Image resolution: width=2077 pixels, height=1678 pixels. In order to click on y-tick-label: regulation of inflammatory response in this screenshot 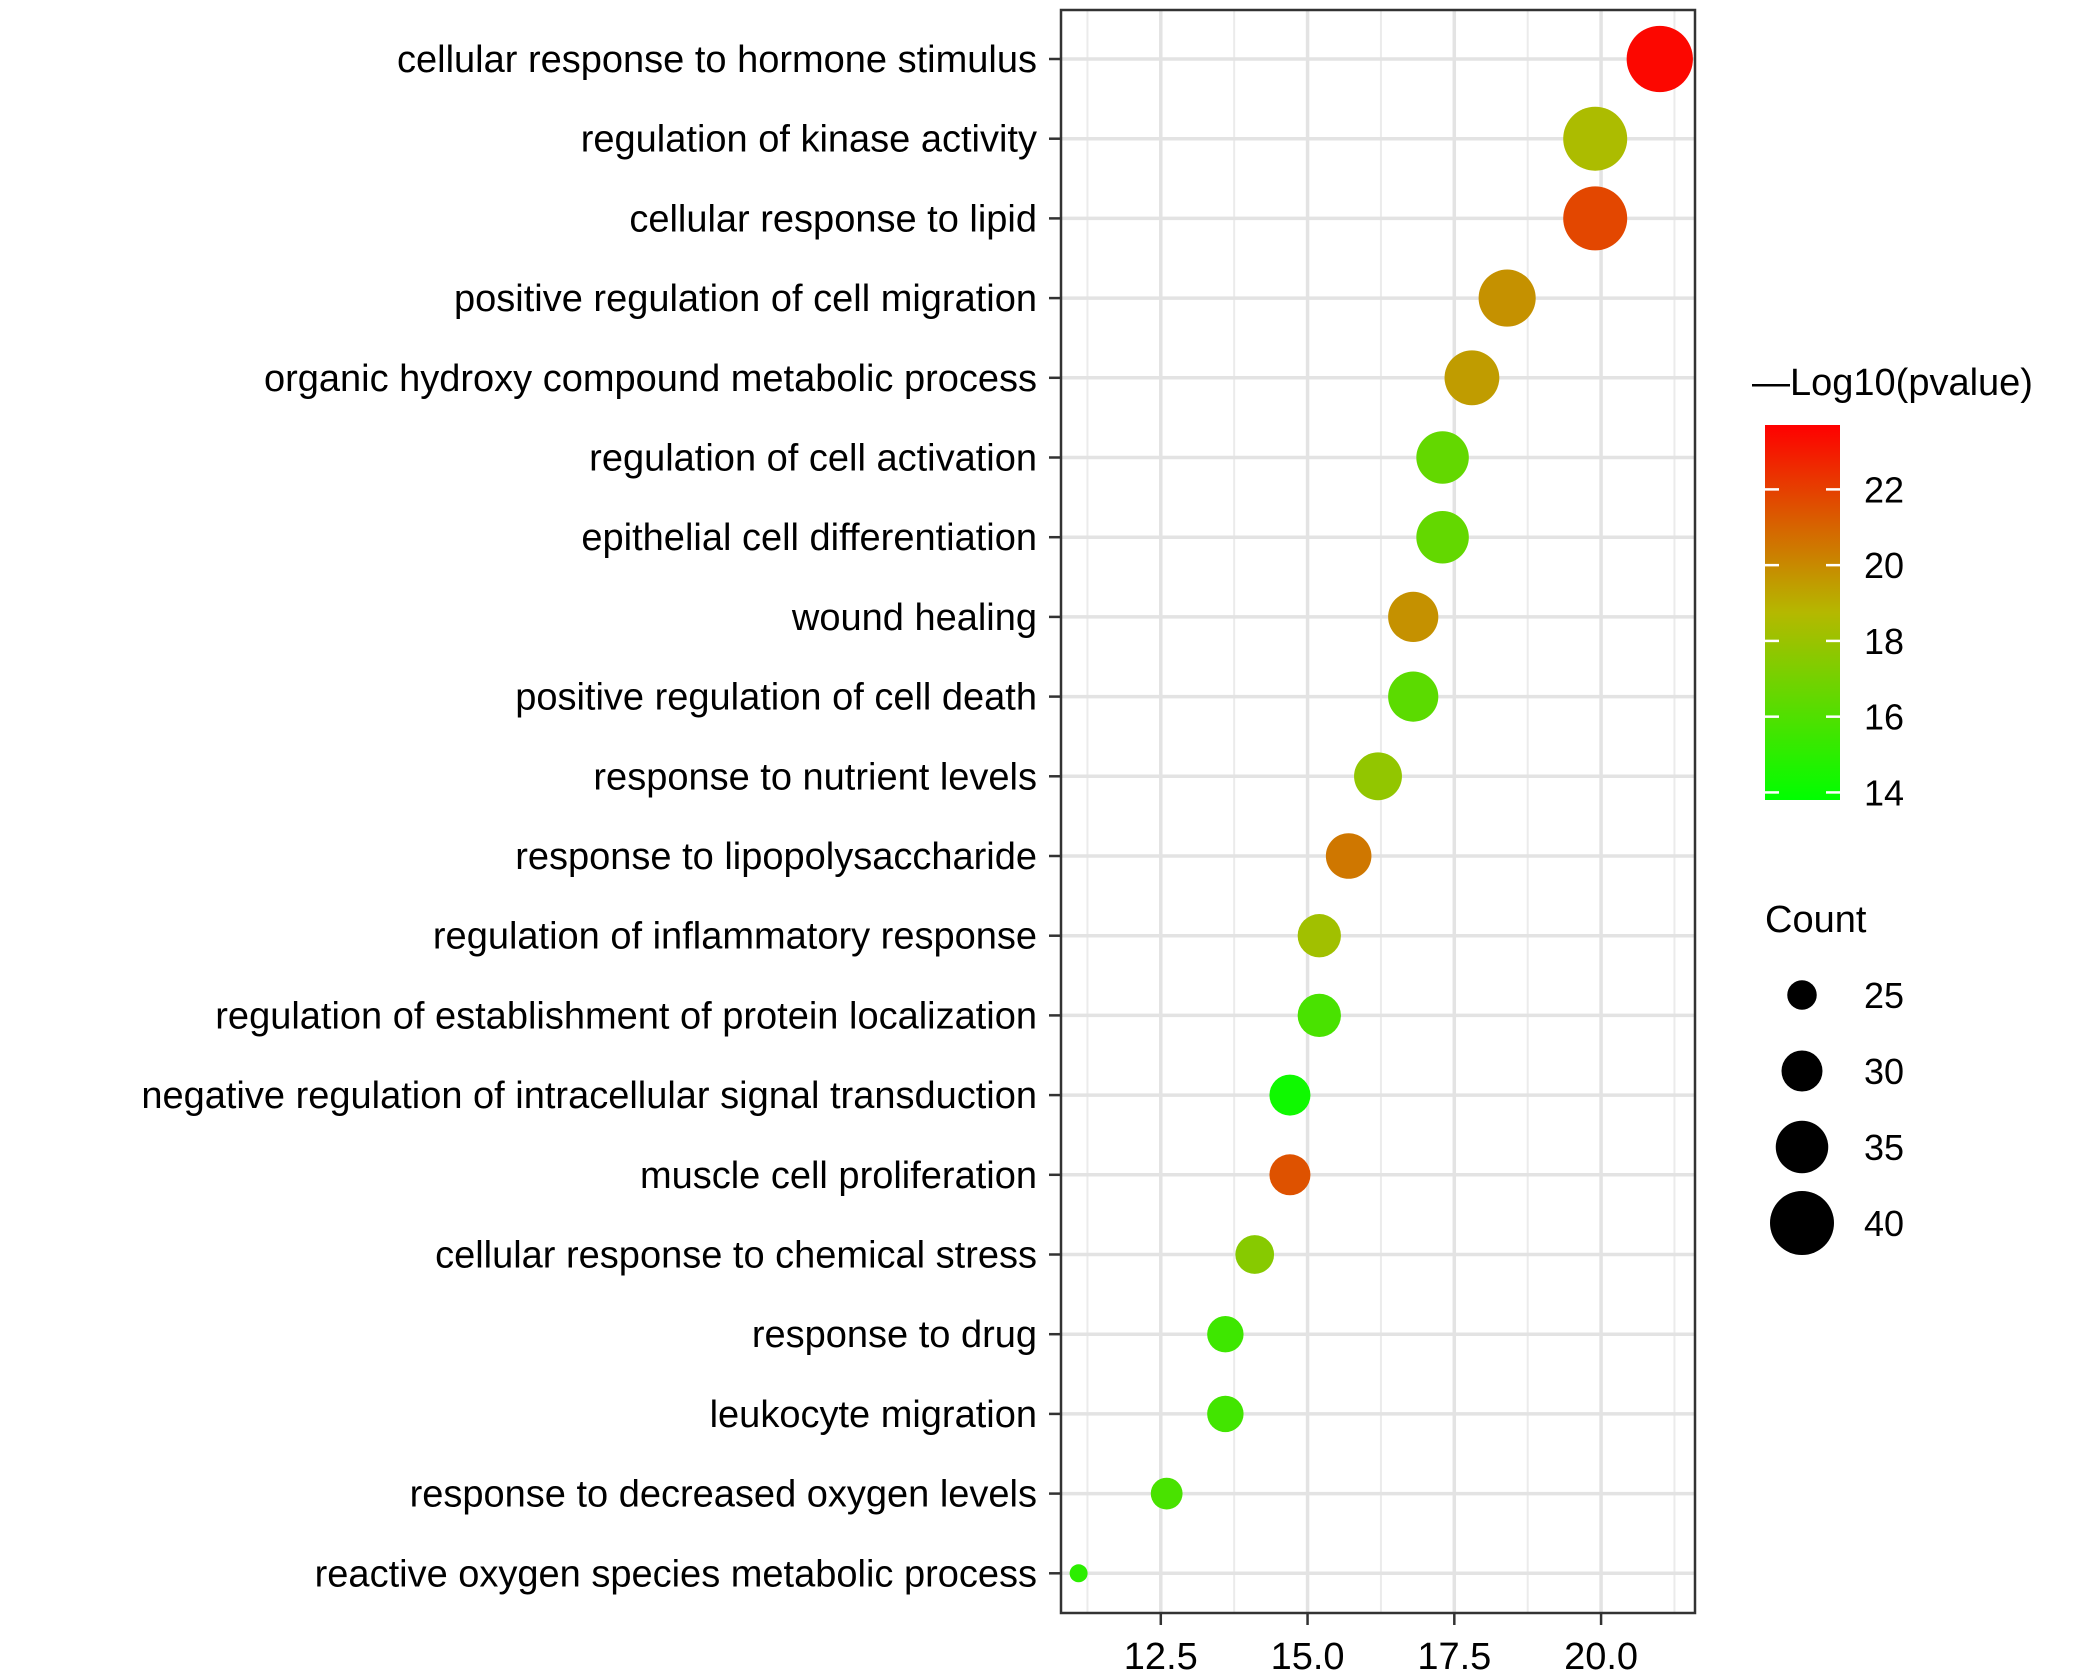, I will do `click(735, 937)`.